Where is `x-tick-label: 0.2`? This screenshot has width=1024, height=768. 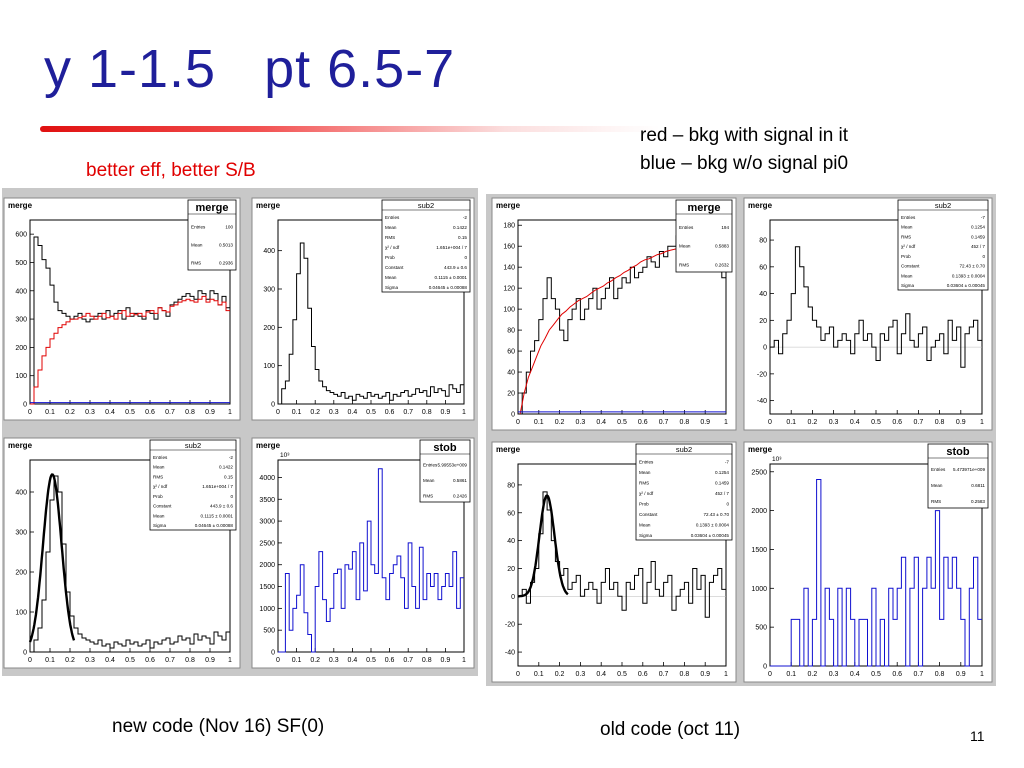
x-tick-label: 0.2 is located at coordinates (70, 412).